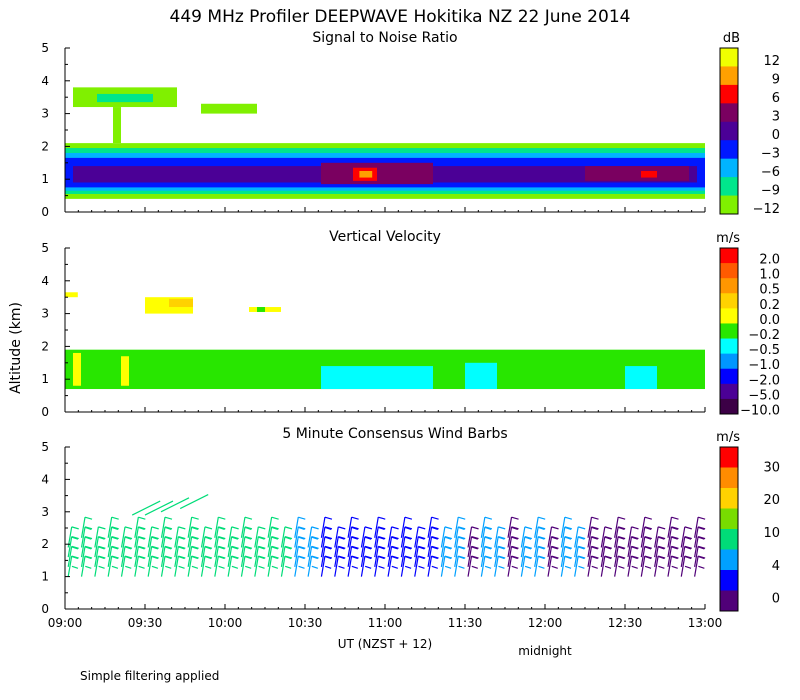  I want to click on x-tick-label: 12:30, so click(625, 623).